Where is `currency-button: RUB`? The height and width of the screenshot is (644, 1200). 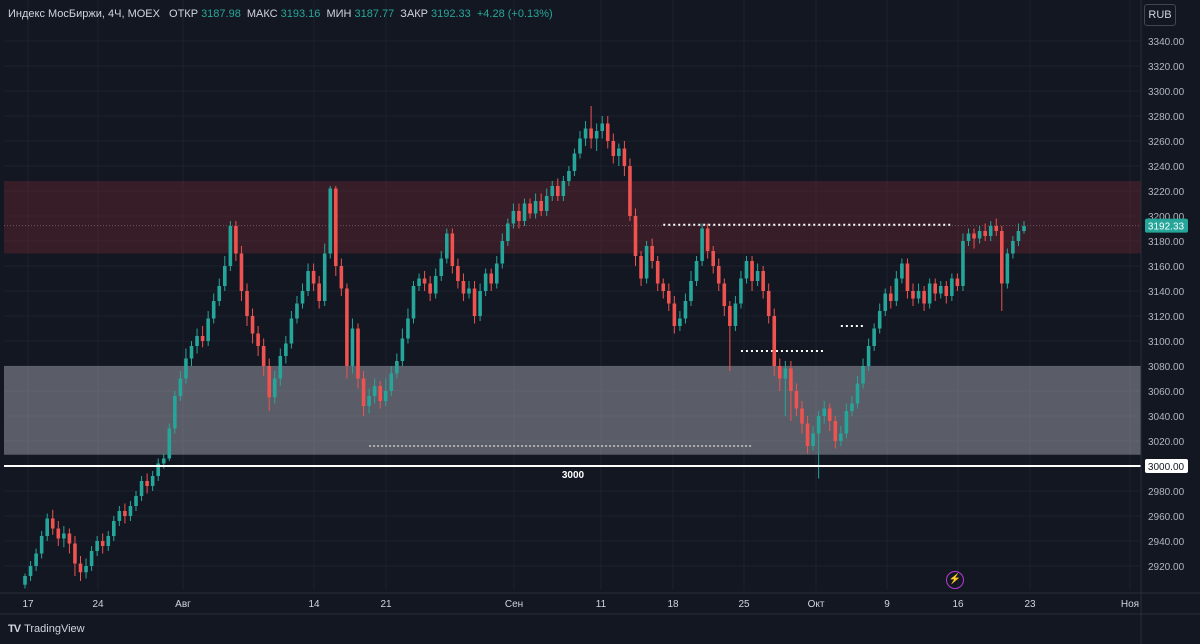
currency-button: RUB is located at coordinates (1160, 15).